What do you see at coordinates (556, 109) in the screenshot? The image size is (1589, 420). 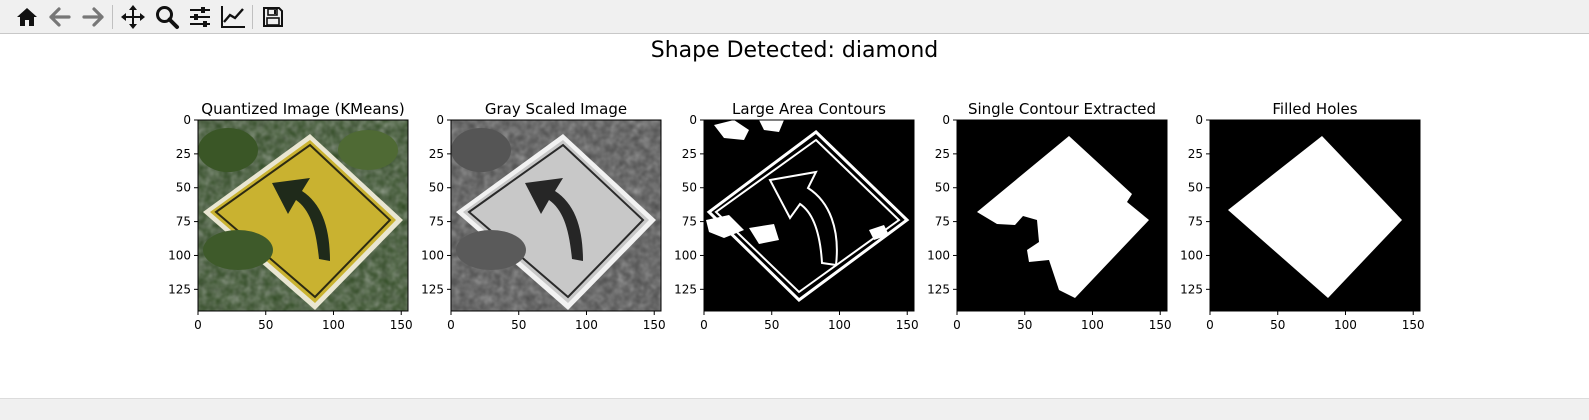 I see `subplot-title: Gray Scaled Image` at bounding box center [556, 109].